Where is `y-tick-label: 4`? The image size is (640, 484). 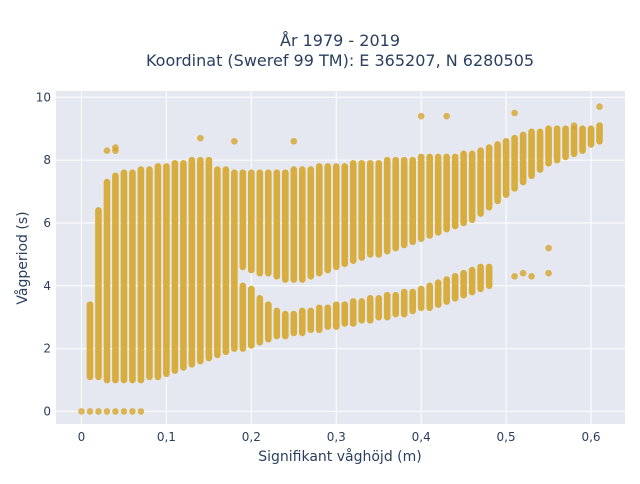
y-tick-label: 4 is located at coordinates (47, 286).